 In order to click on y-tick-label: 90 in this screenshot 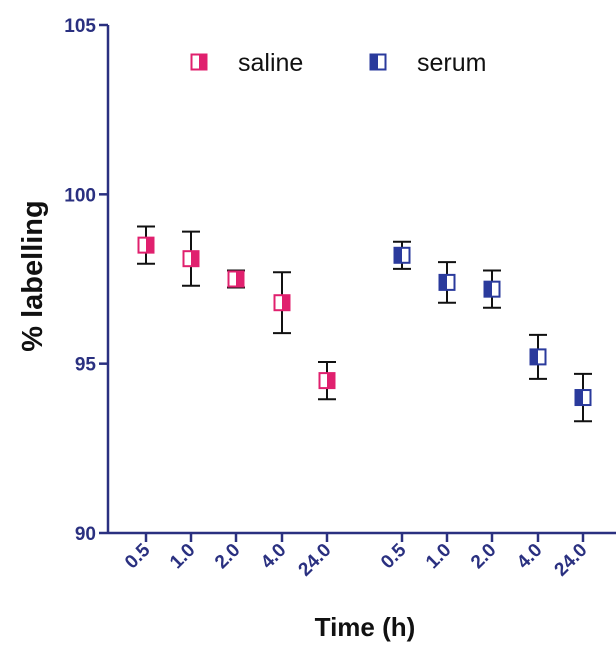, I will do `click(85, 534)`.